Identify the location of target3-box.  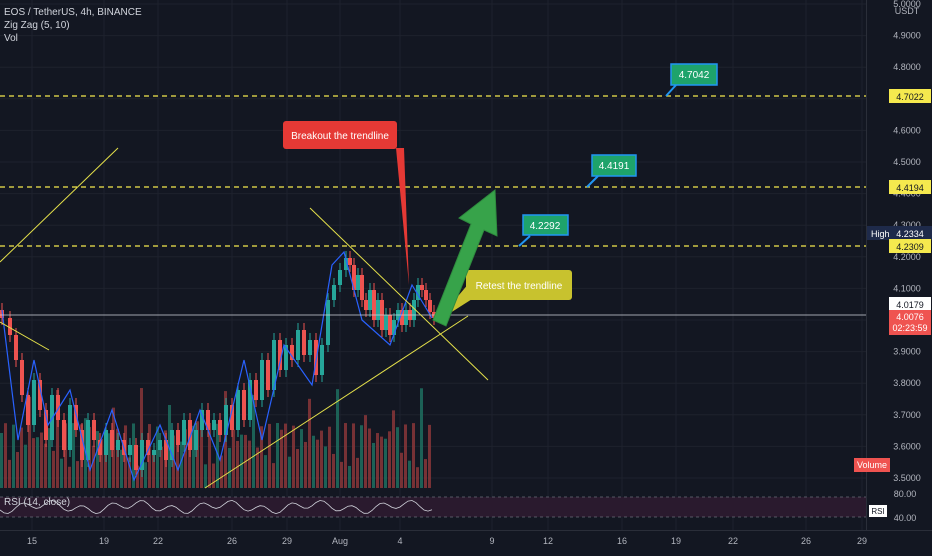
(694, 74).